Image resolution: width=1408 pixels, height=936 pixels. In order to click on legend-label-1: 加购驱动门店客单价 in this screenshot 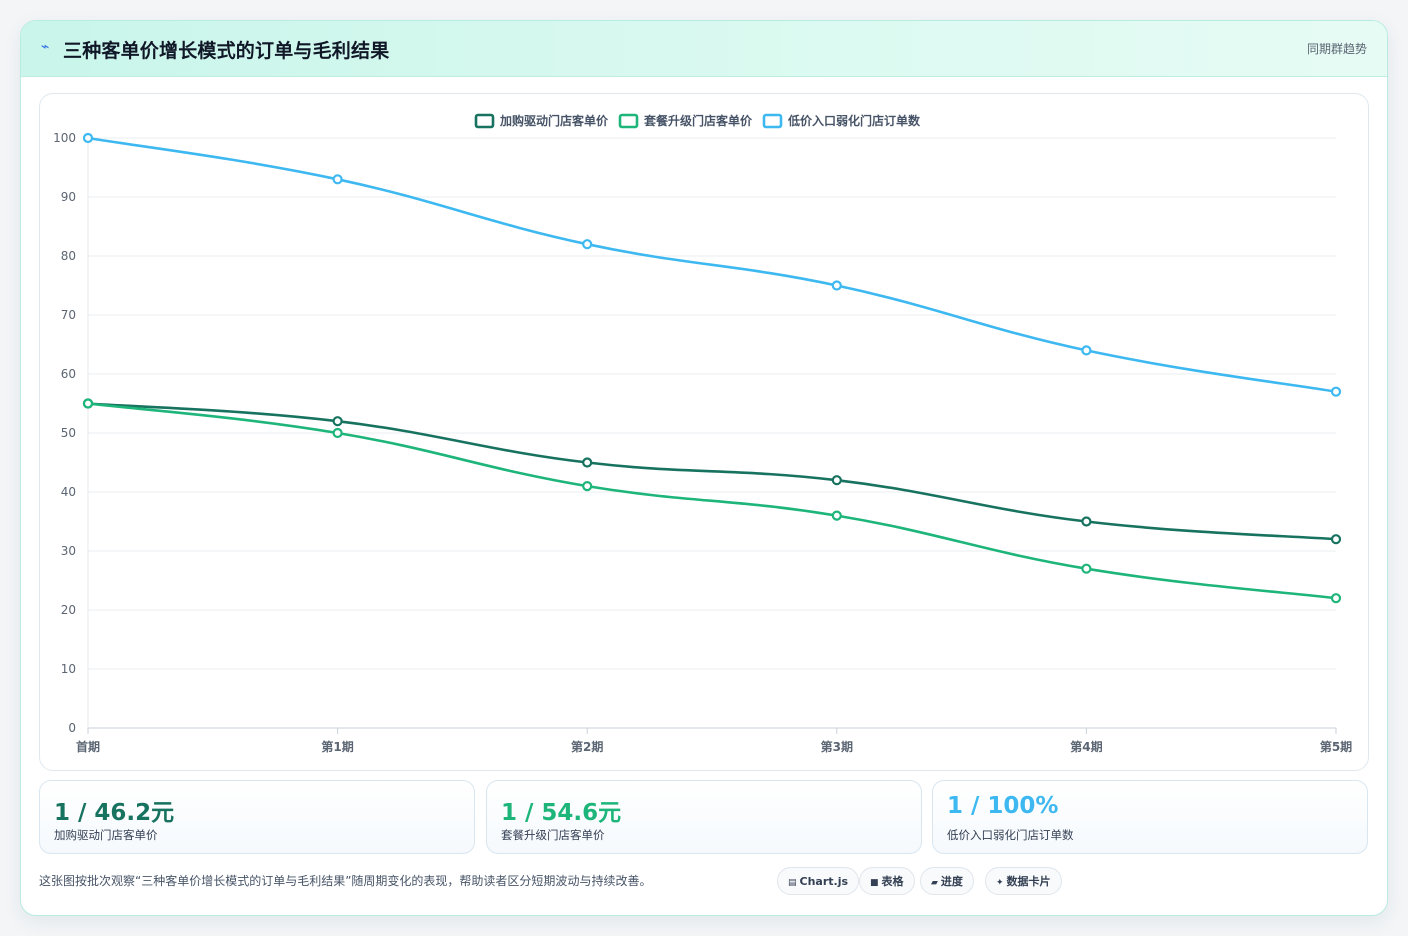, I will do `click(554, 120)`.